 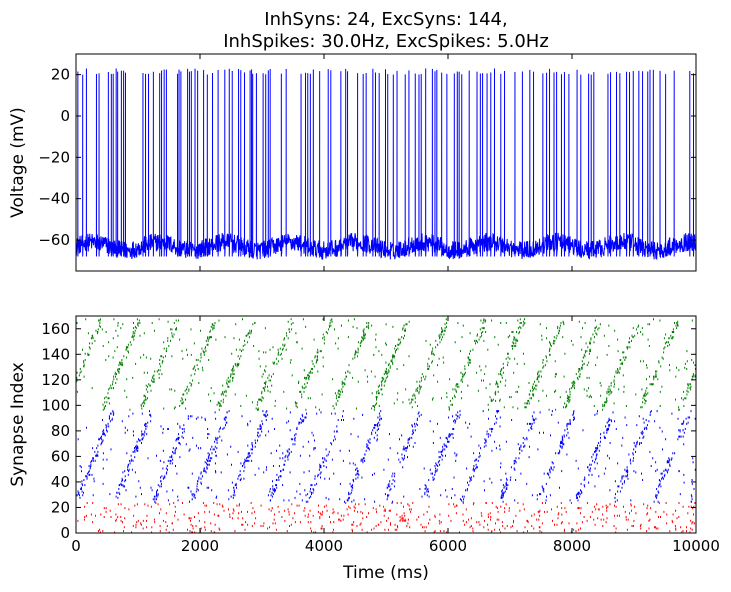 What do you see at coordinates (65, 116) in the screenshot?
I see `voltage-ytick-label: 0` at bounding box center [65, 116].